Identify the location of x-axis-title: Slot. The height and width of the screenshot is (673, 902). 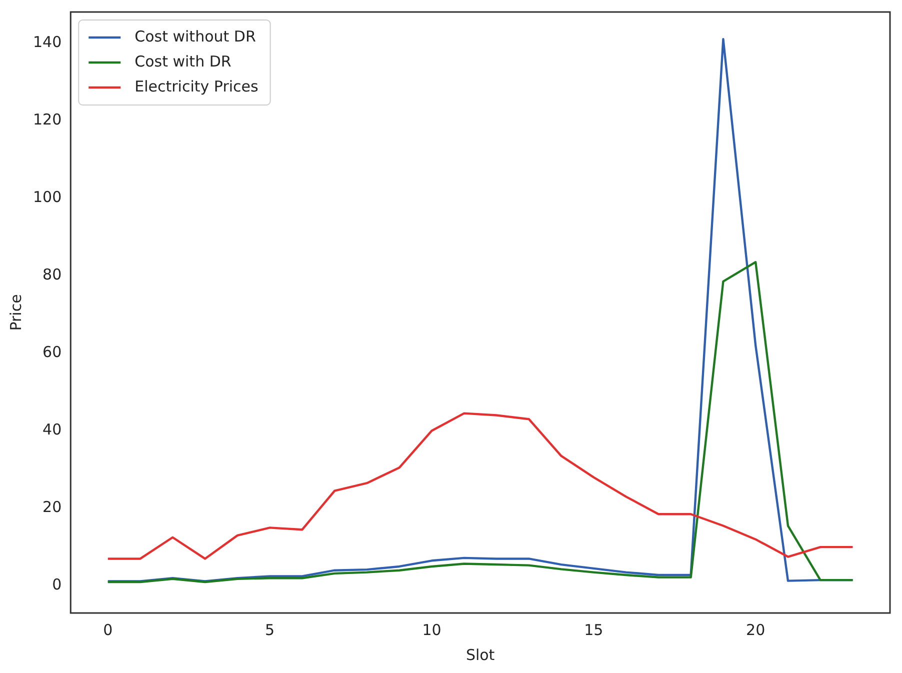
(480, 655).